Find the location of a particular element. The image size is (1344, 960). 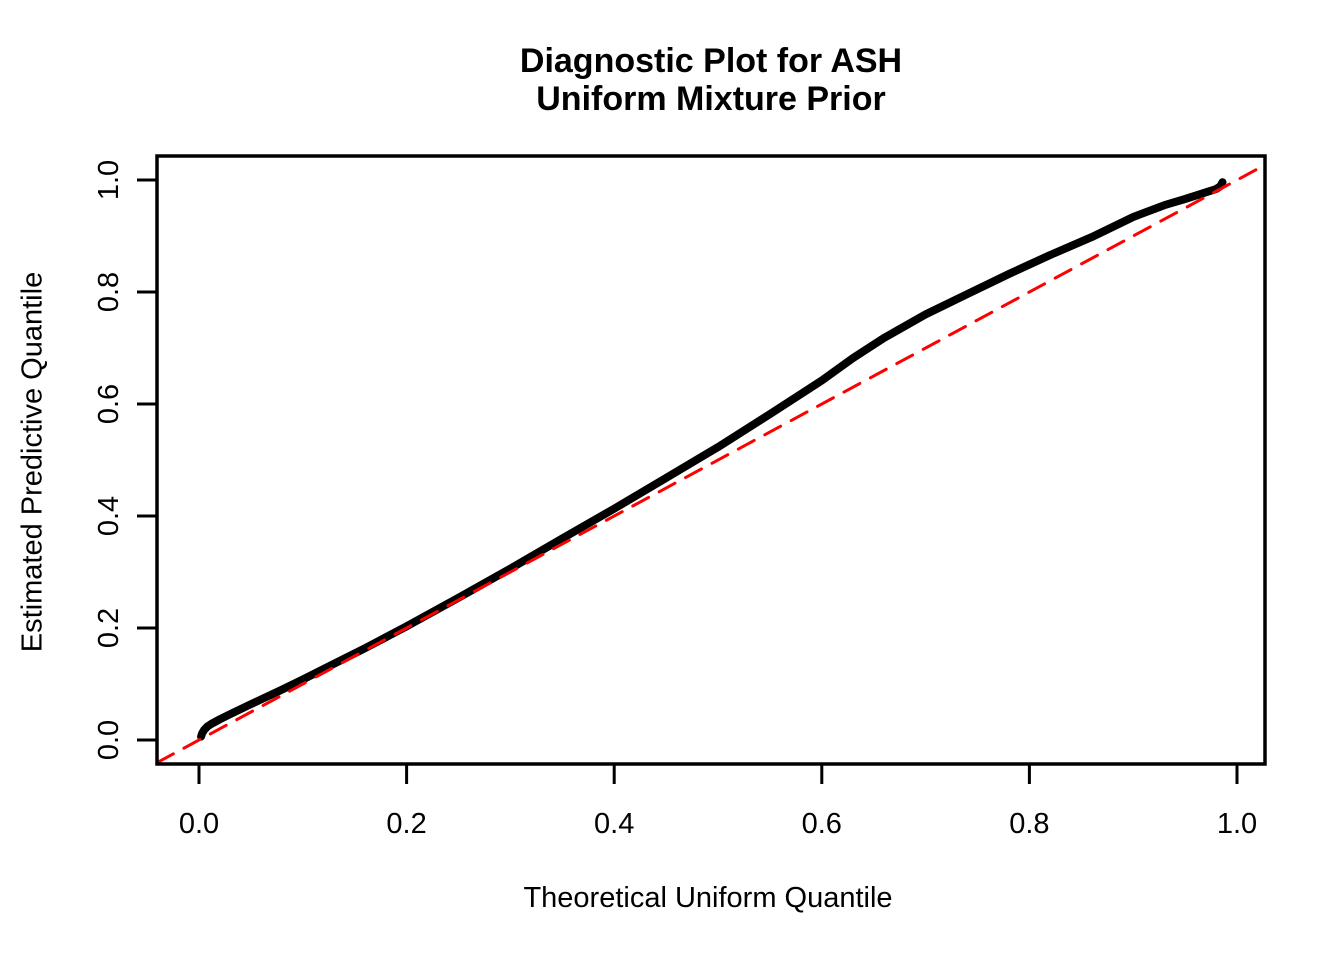

chart-title-line1: Diagnostic Plot for ASH is located at coordinates (711, 61).